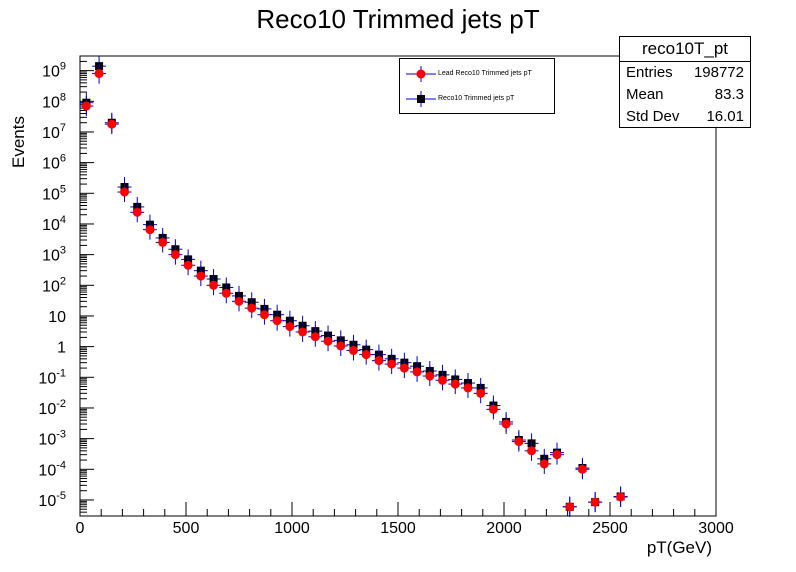 The width and height of the screenshot is (796, 572). I want to click on y-tick-label: 10⁵, so click(54, 193).